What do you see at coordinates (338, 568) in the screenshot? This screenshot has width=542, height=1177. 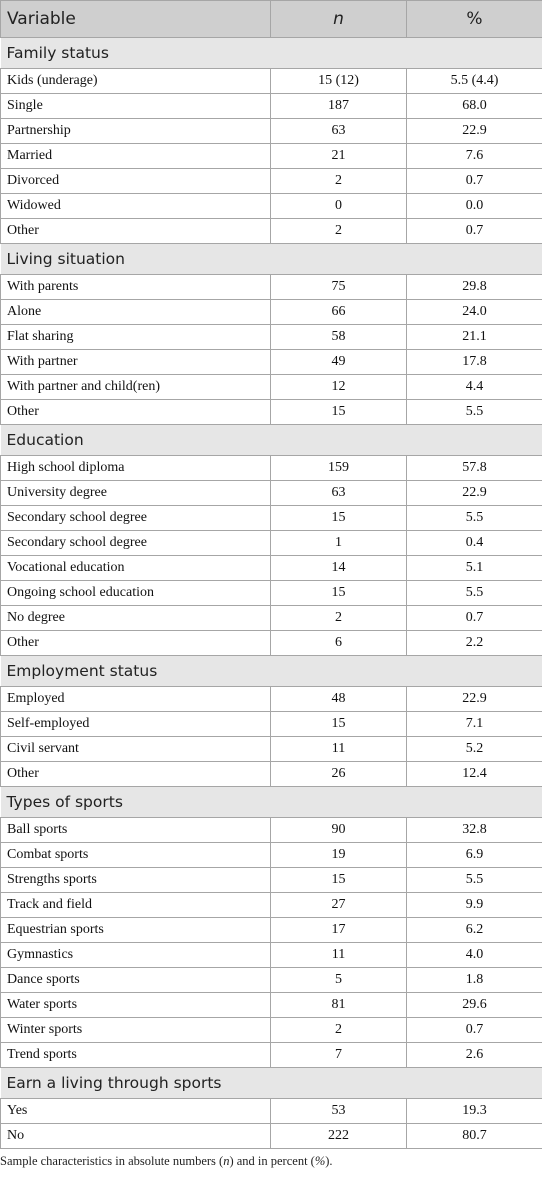 I see `cell-value: 14` at bounding box center [338, 568].